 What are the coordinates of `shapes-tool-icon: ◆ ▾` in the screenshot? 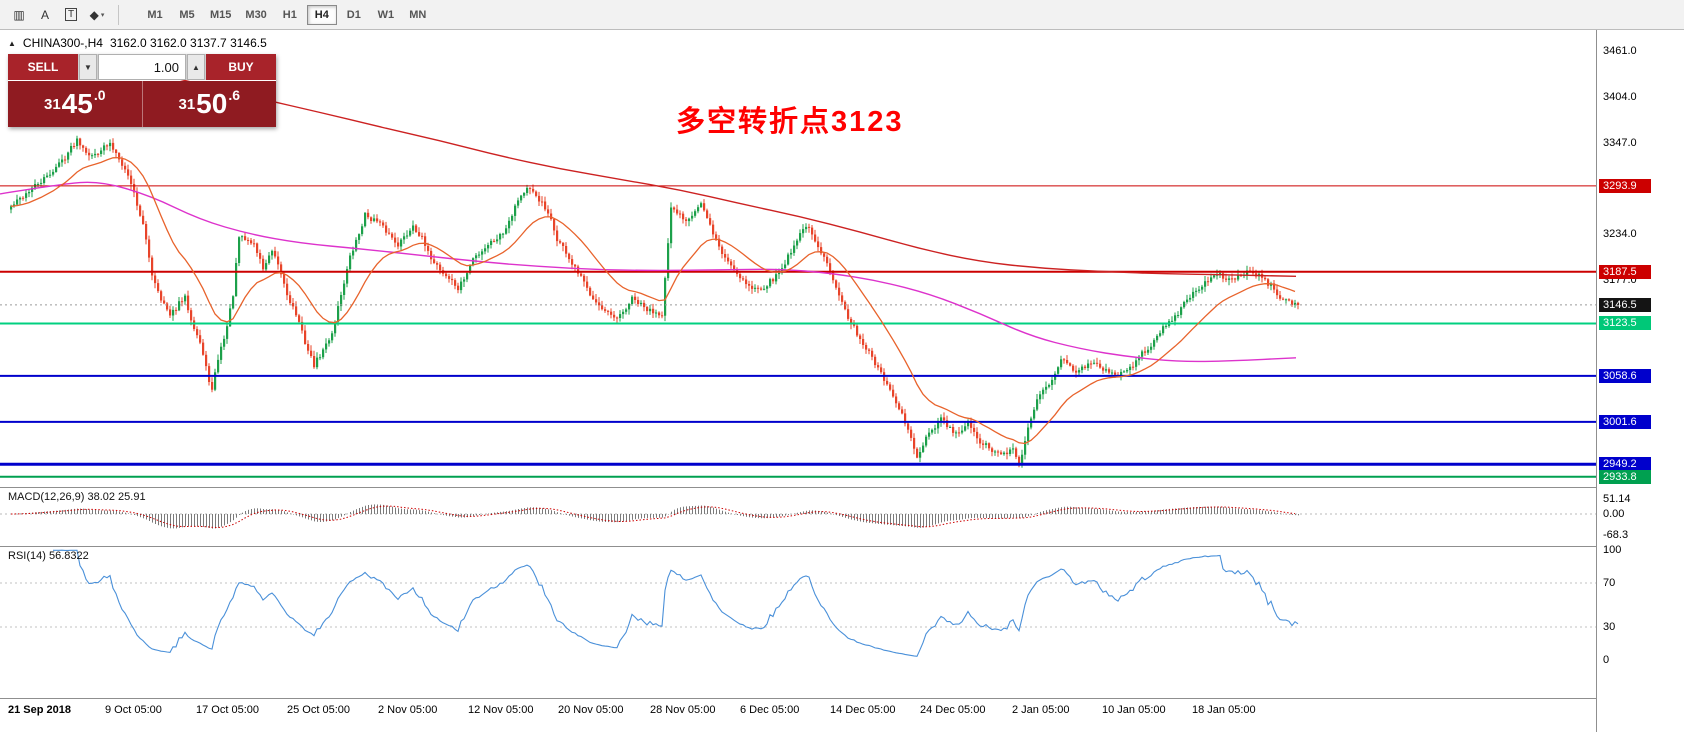 It's located at (97, 15).